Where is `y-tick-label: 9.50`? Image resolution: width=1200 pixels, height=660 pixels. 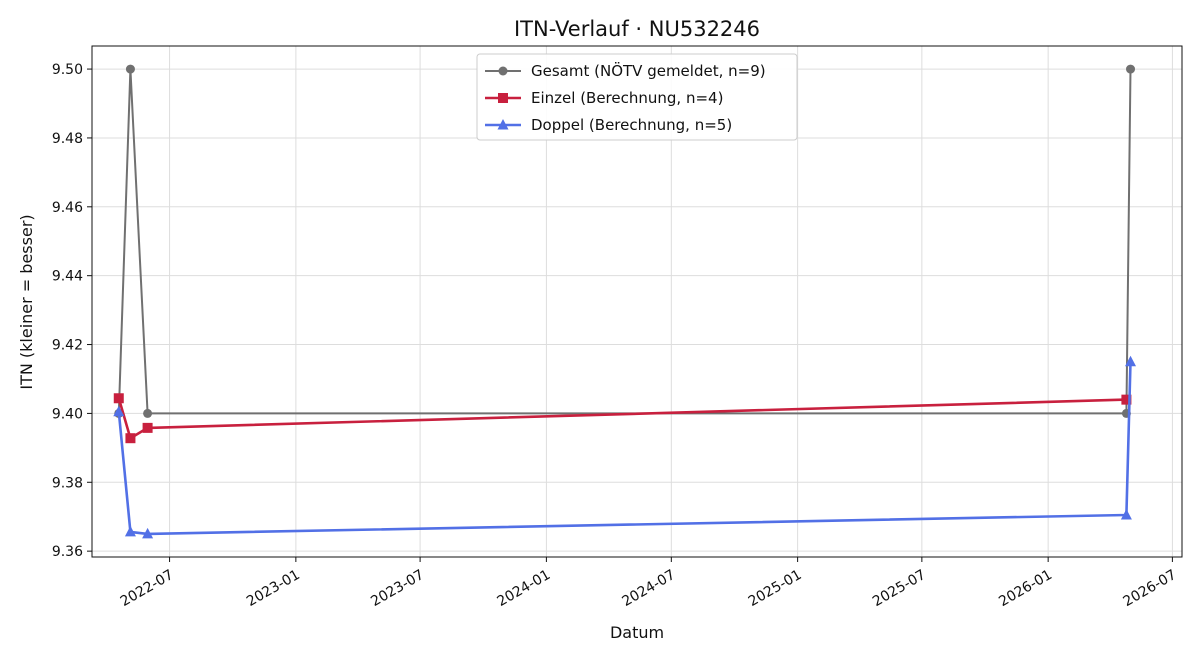
y-tick-label: 9.50 is located at coordinates (67, 70).